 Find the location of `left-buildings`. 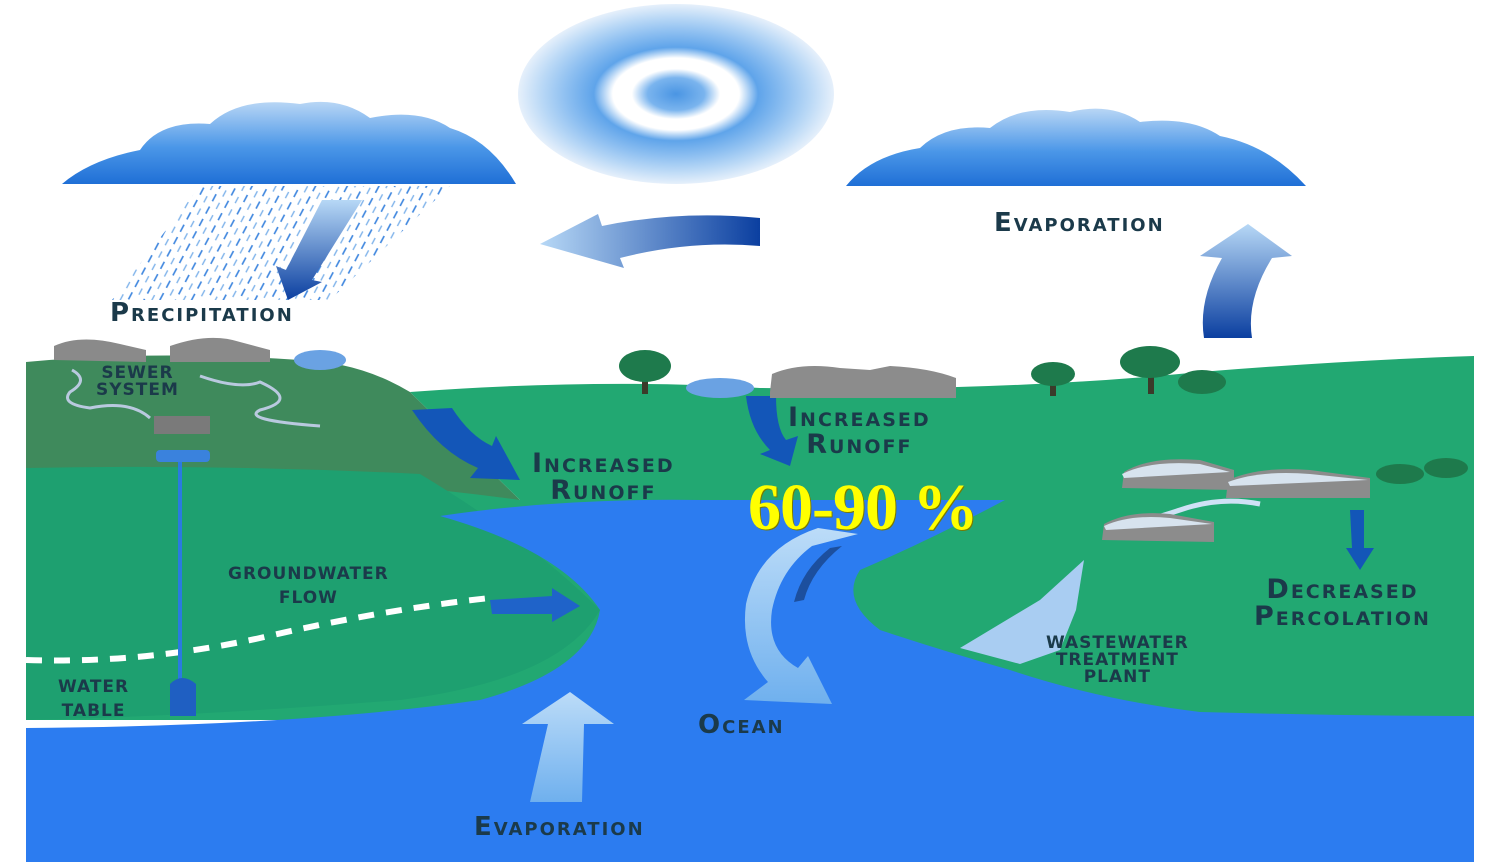

left-buildings is located at coordinates (200, 353).